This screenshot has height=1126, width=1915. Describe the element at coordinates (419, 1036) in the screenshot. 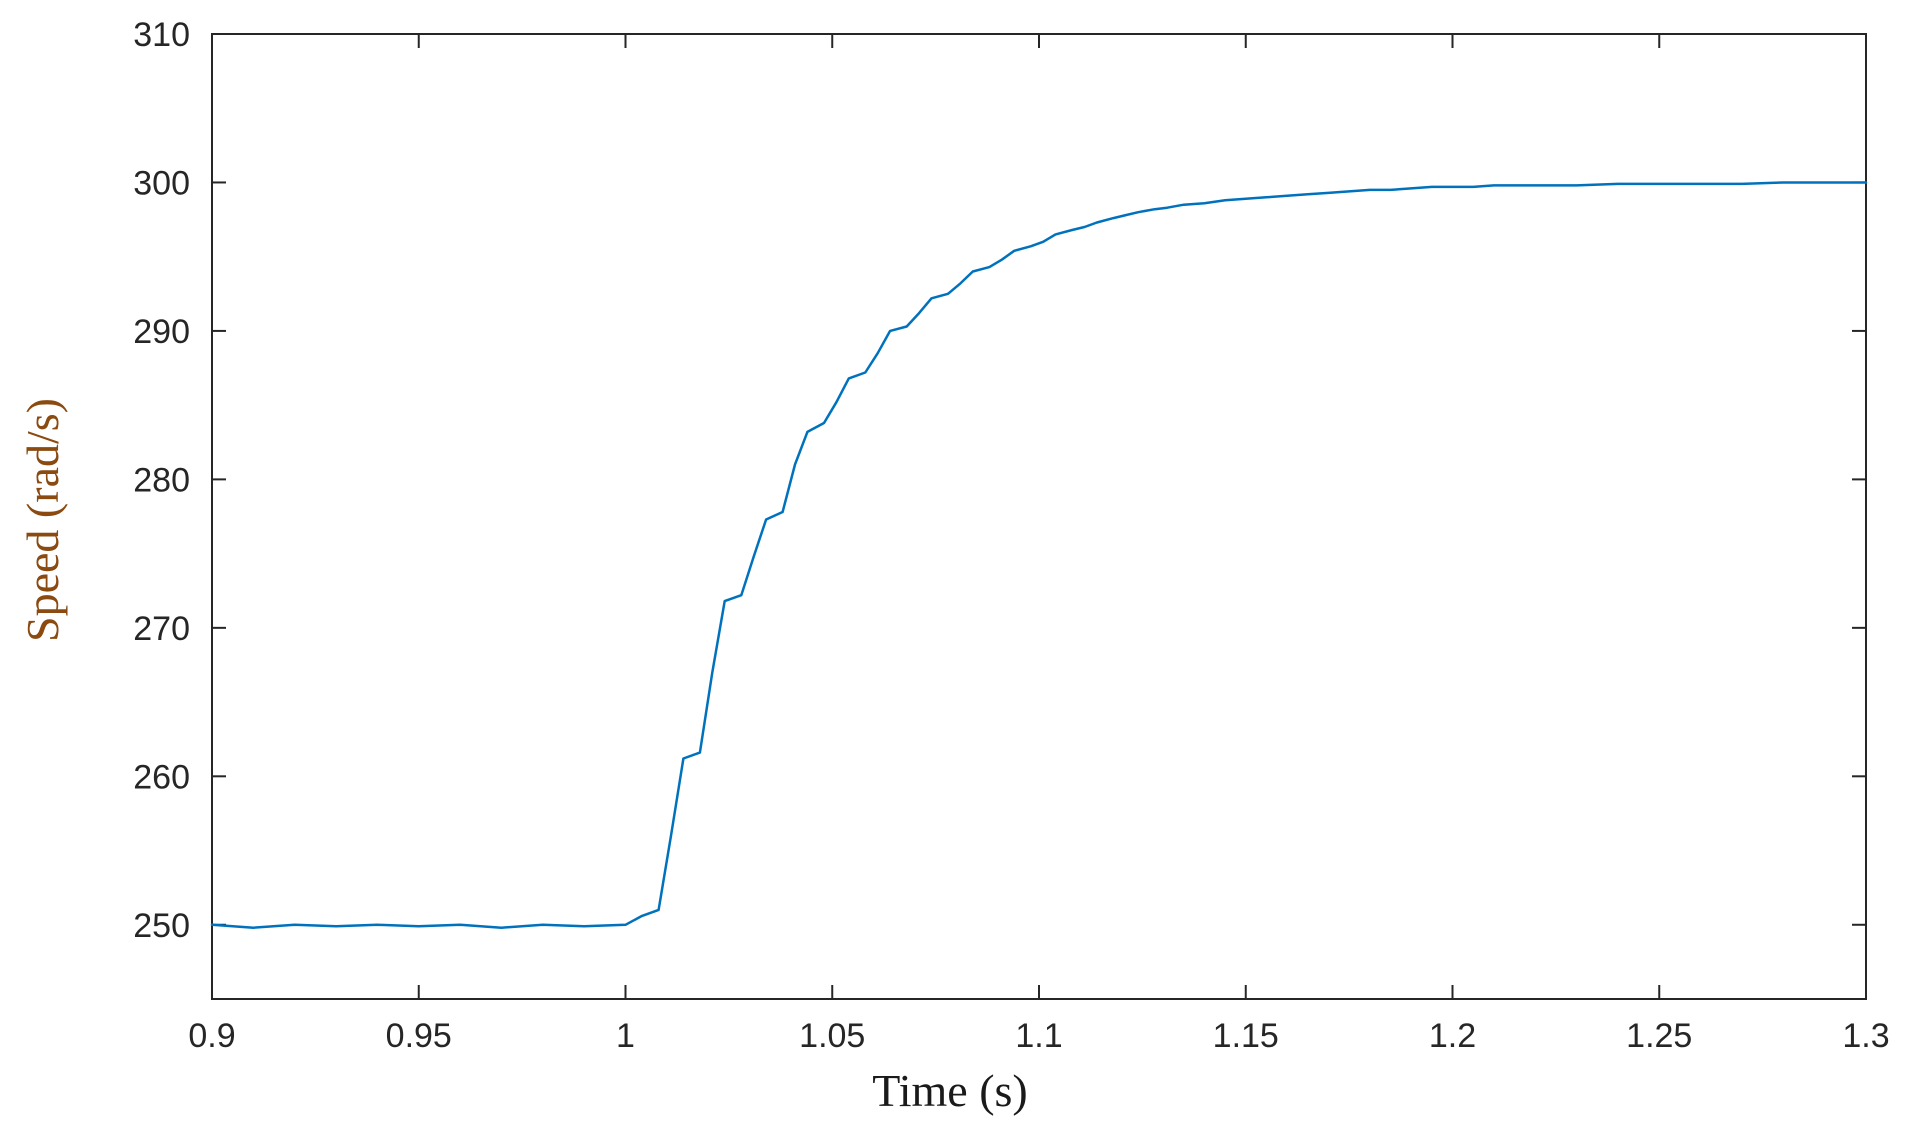

I see `x-tick-label: 0.95` at that location.